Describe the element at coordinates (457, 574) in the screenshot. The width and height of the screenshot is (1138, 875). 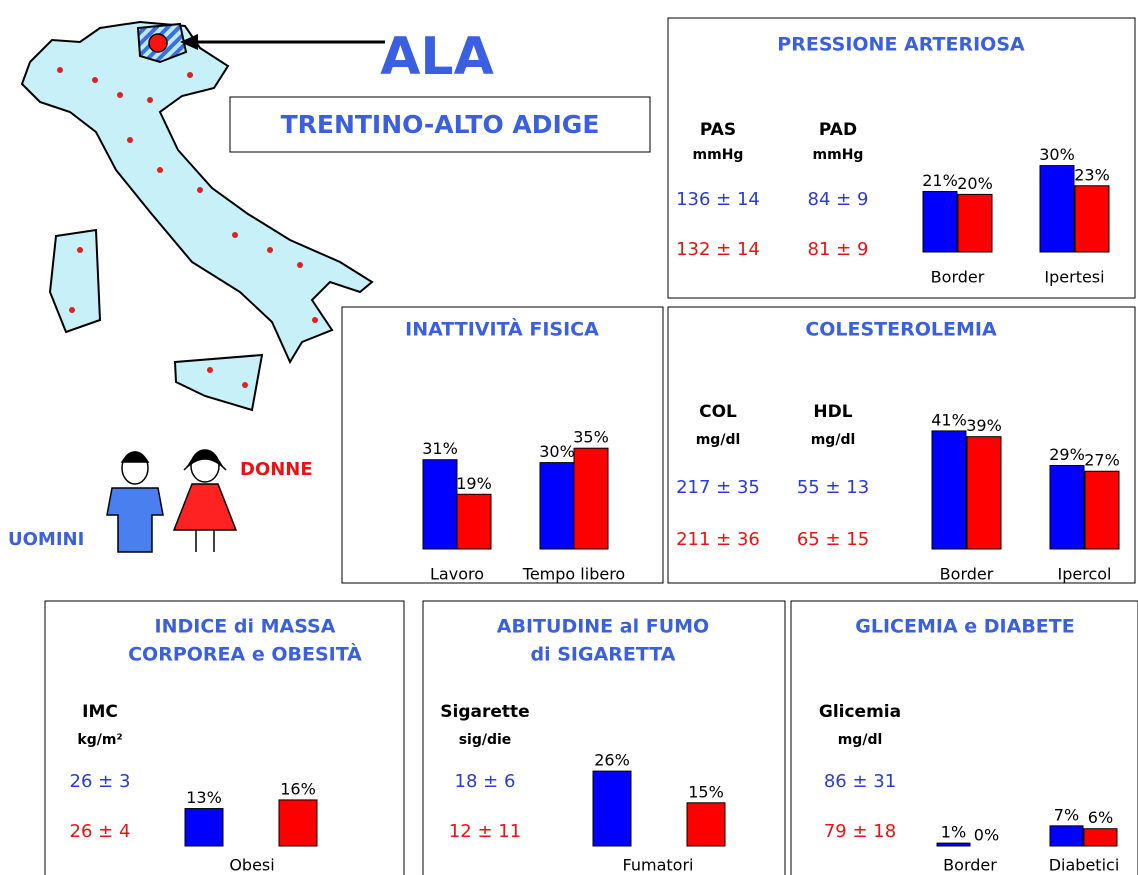
I see `category-label: Lavoro` at that location.